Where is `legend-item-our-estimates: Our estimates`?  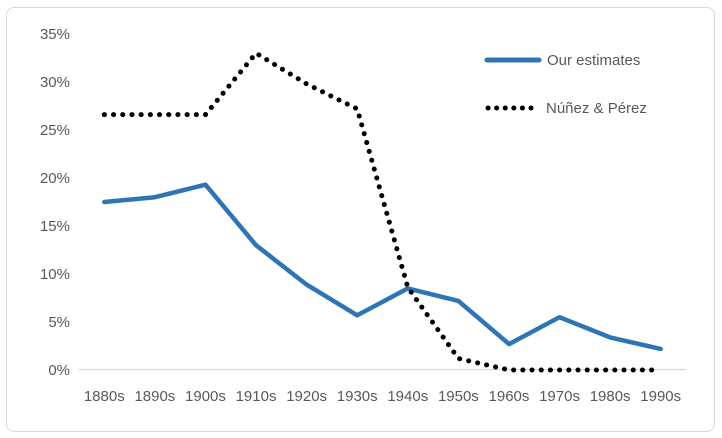 legend-item-our-estimates: Our estimates is located at coordinates (565, 60).